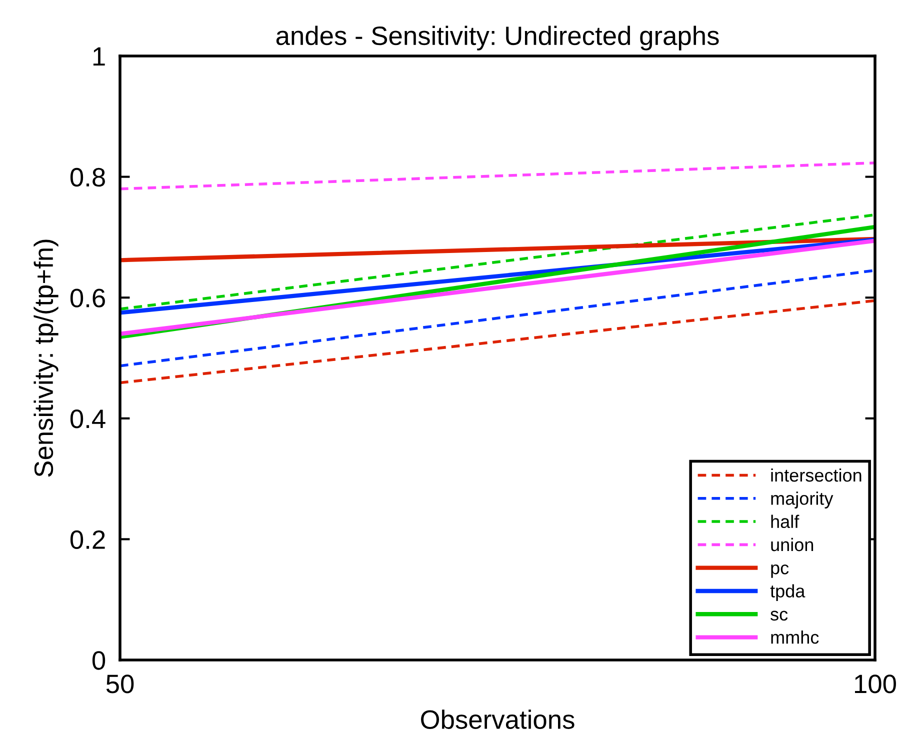 This screenshot has height=744, width=900. What do you see at coordinates (87, 177) in the screenshot?
I see `y-tick-label: 0.8` at bounding box center [87, 177].